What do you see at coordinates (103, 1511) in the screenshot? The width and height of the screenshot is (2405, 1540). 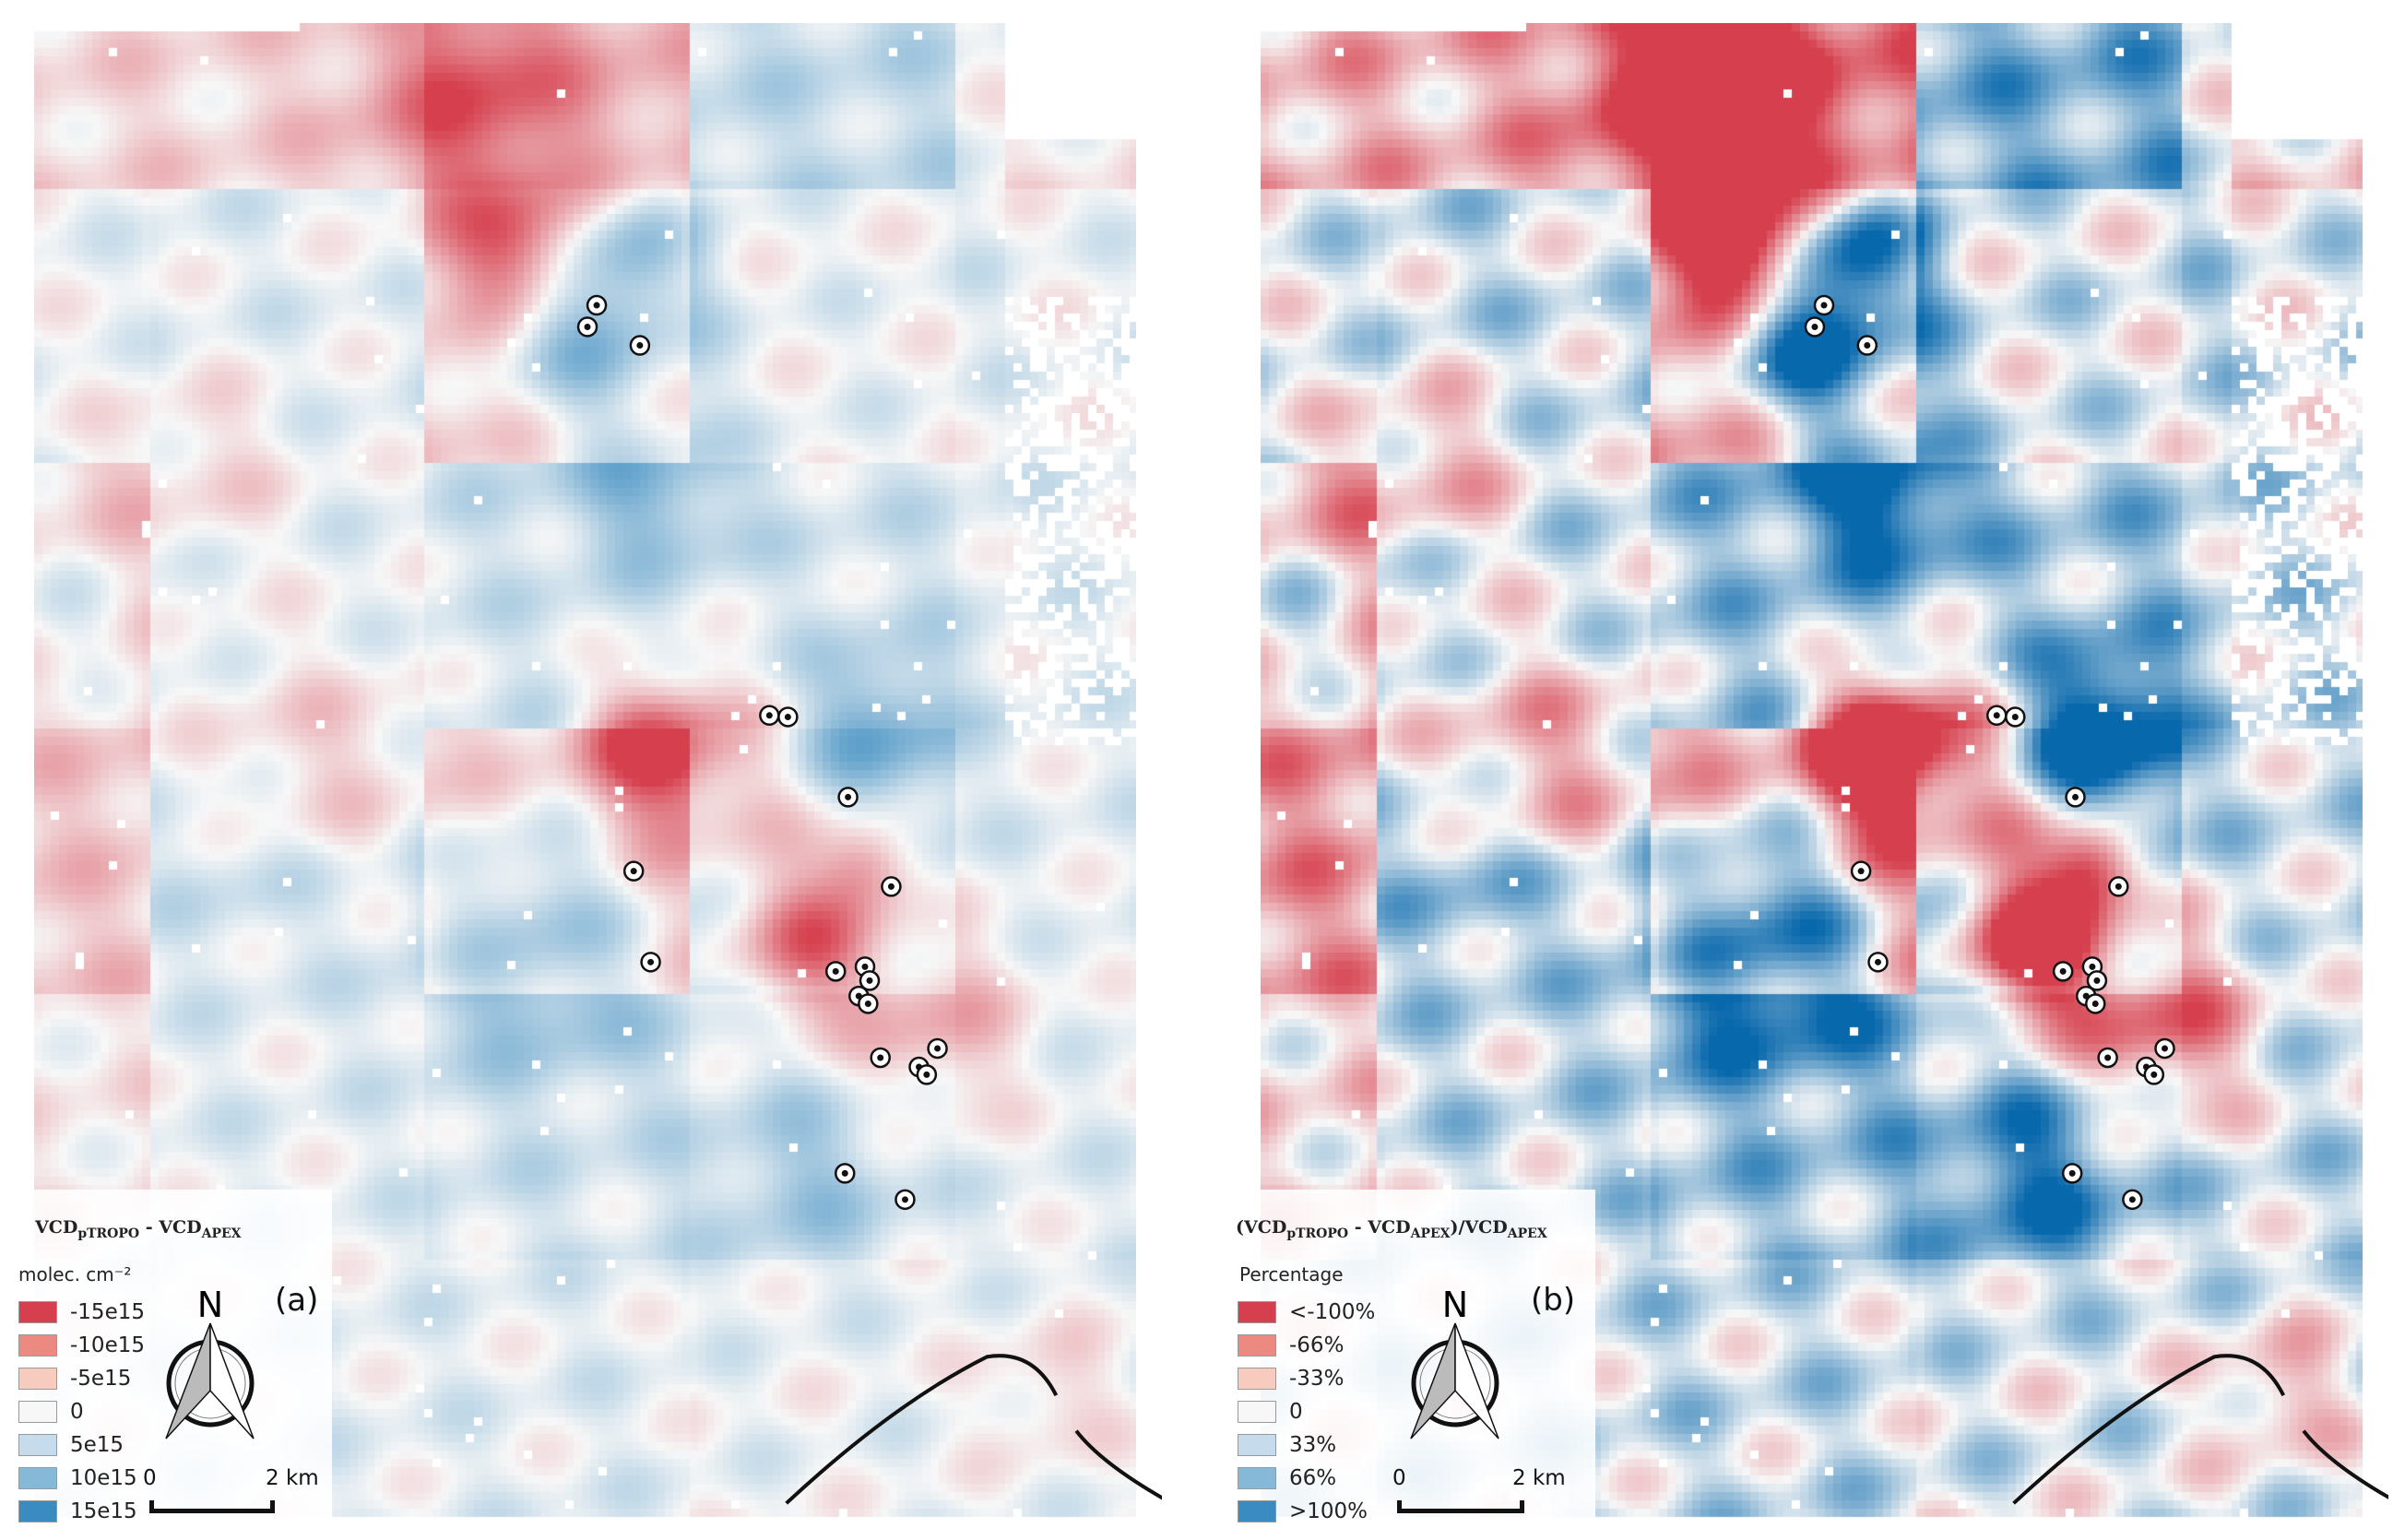 I see `legend-label: 15e15` at bounding box center [103, 1511].